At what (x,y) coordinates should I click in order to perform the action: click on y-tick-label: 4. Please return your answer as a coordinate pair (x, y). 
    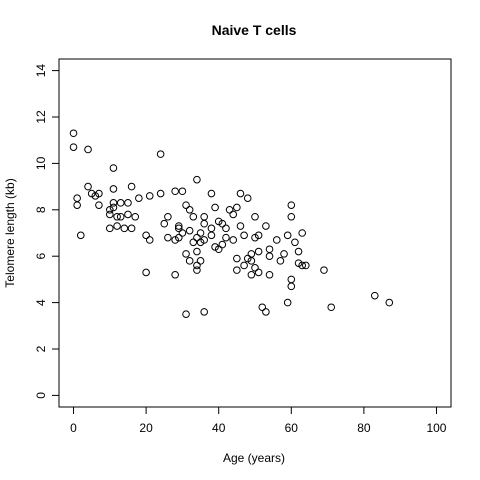
    Looking at the image, I should click on (41, 302).